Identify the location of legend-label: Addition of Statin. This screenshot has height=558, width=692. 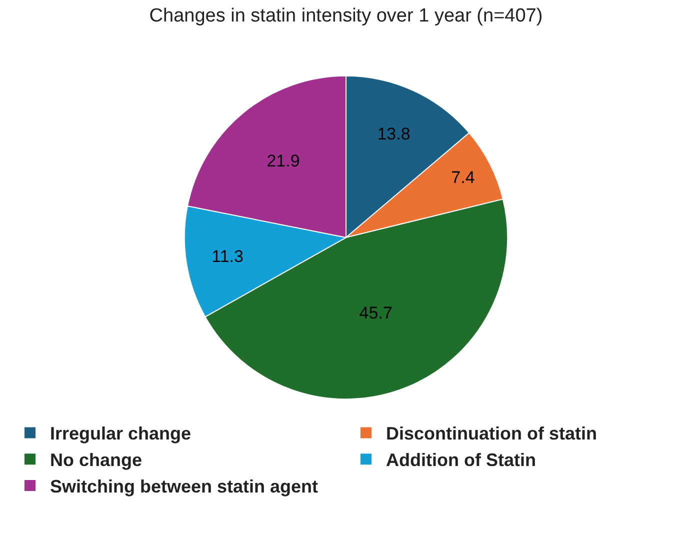
(461, 460).